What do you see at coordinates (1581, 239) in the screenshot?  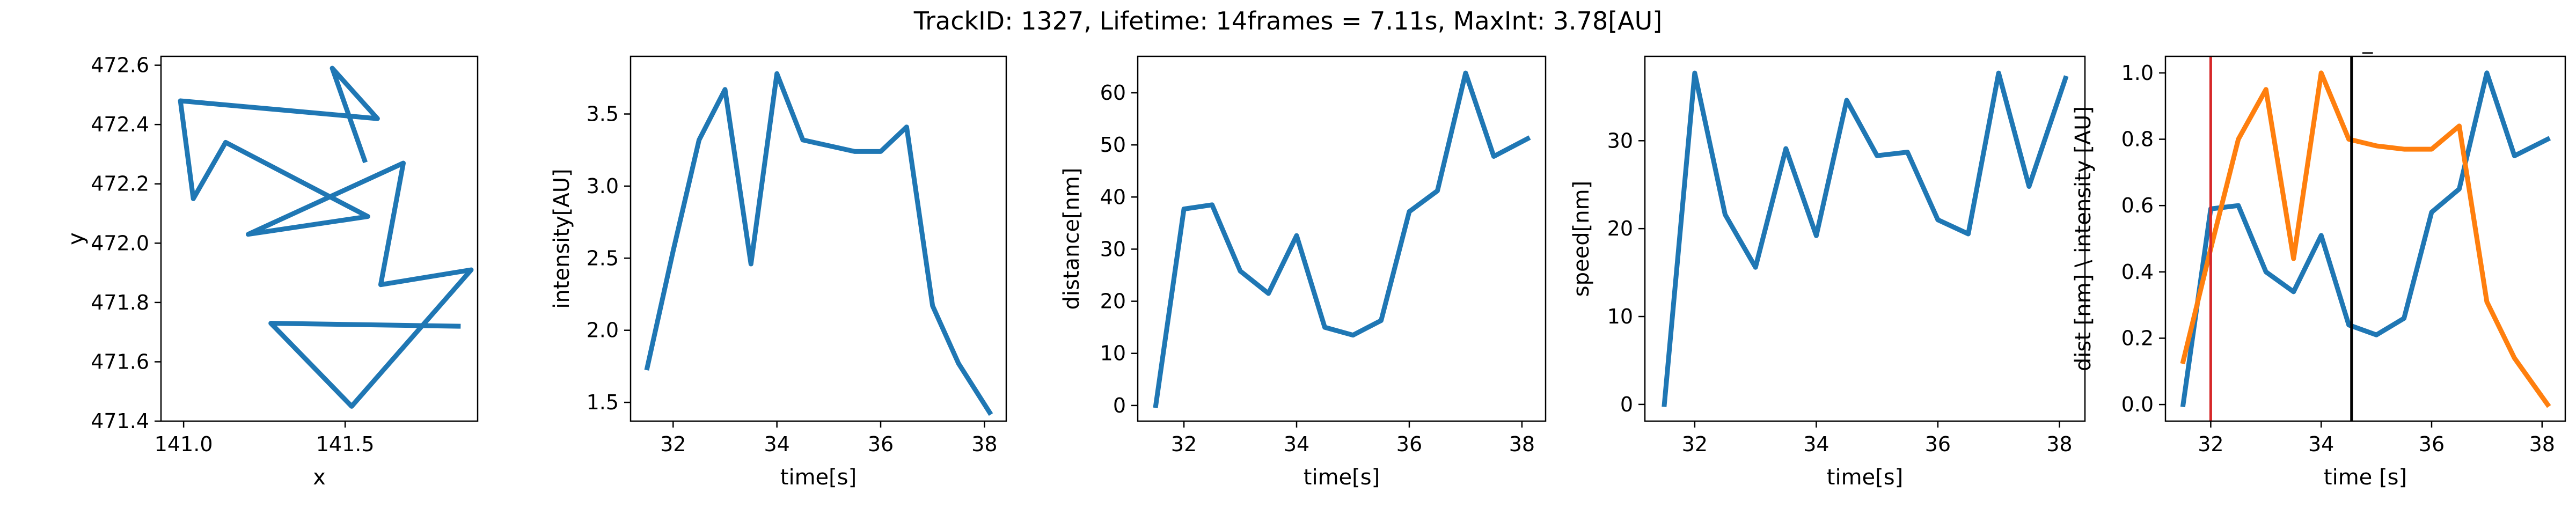 I see `y-axis-label: speed[nm]` at bounding box center [1581, 239].